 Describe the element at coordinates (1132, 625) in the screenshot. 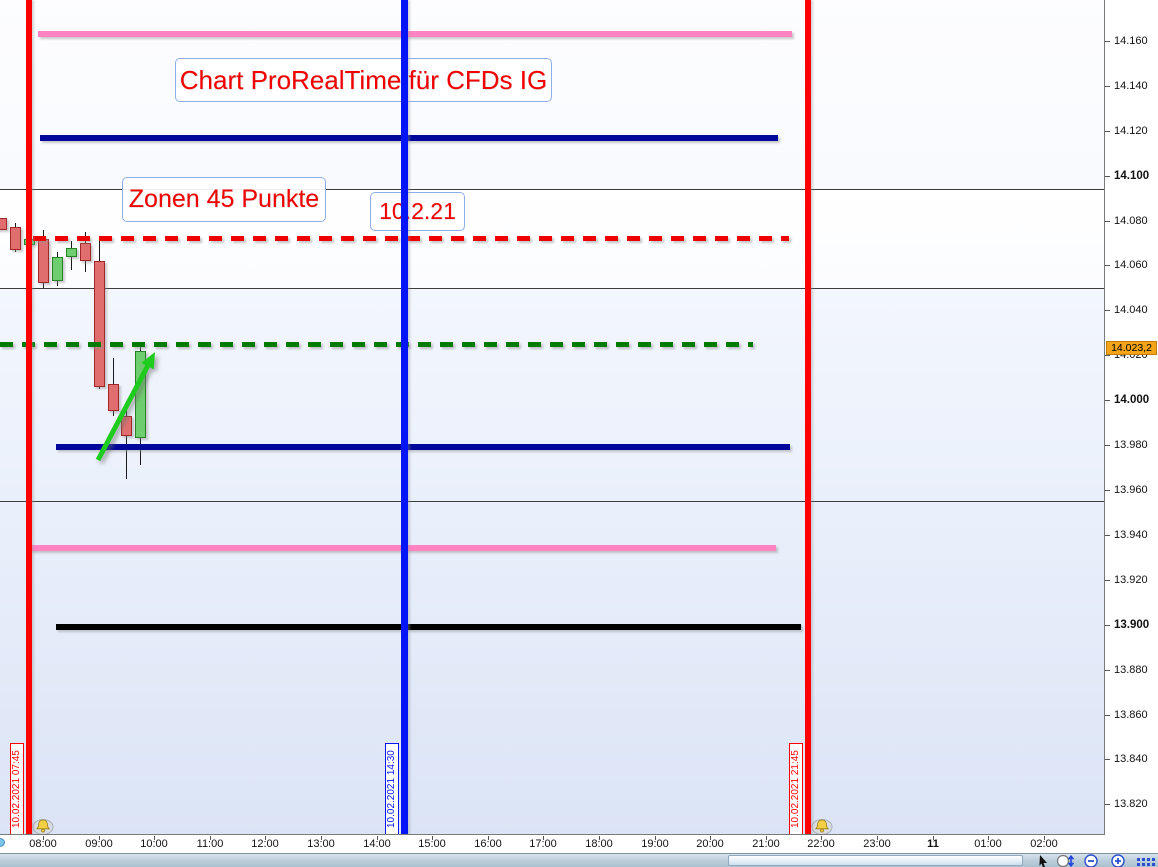

I see `price-tick-label: 13.900` at that location.